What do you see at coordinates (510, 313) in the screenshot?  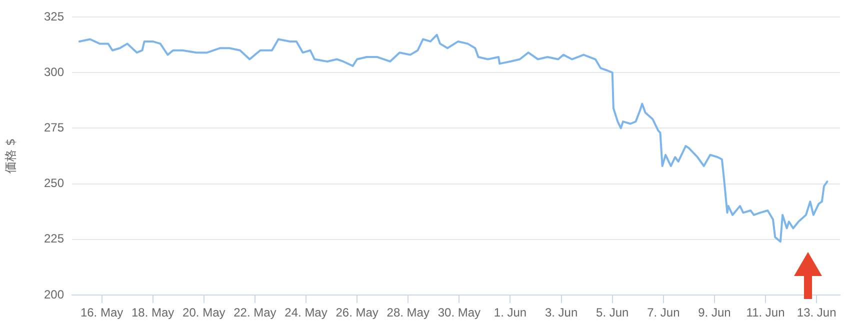 I see `x-tick-label: 1. Jun` at bounding box center [510, 313].